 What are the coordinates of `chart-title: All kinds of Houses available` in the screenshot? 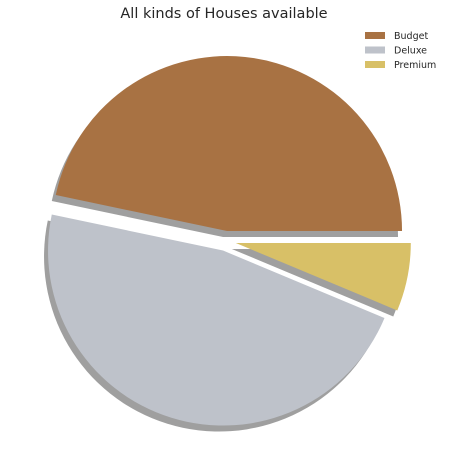 It's located at (223, 14).